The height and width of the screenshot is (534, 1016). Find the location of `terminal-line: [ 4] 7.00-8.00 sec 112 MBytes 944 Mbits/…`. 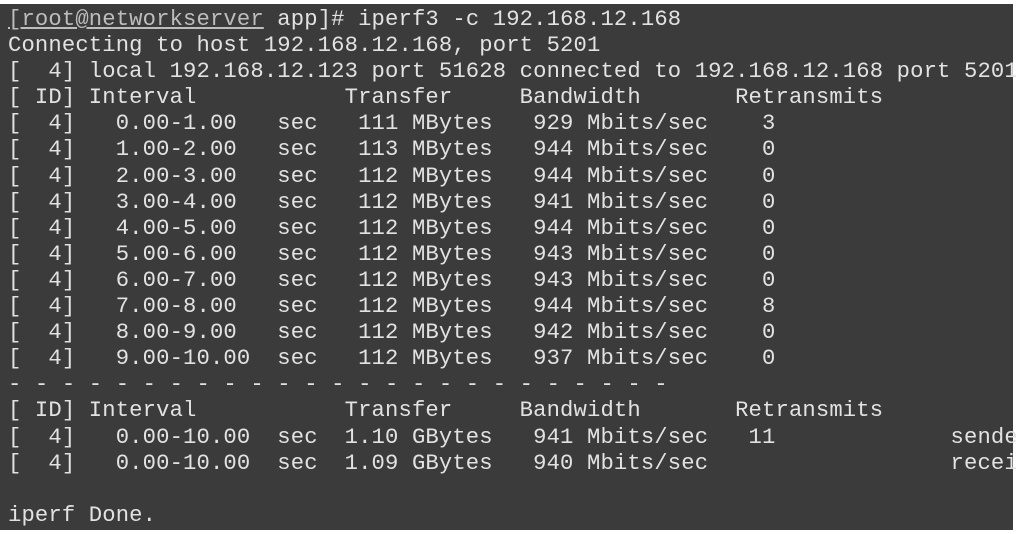

terminal-line: [ 4] 7.00-8.00 sec 112 MBytes 944 Mbits/… is located at coordinates (392, 307).